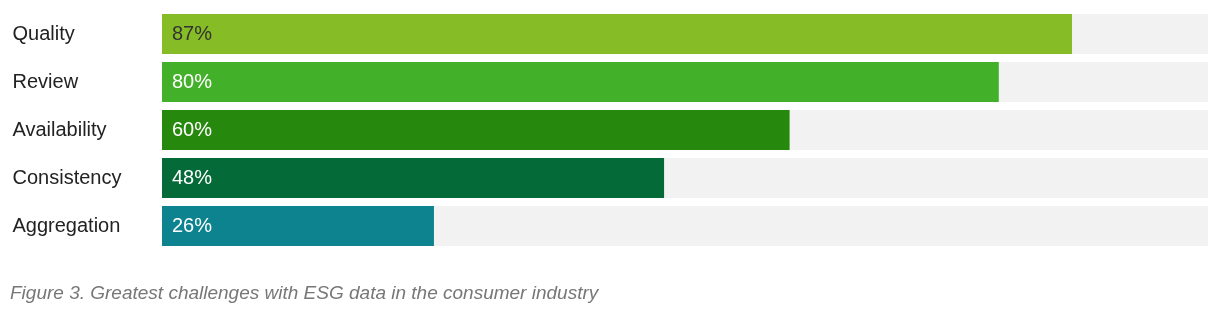  Describe the element at coordinates (66, 225) in the screenshot. I see `y-tick-label: Aggregation` at that location.